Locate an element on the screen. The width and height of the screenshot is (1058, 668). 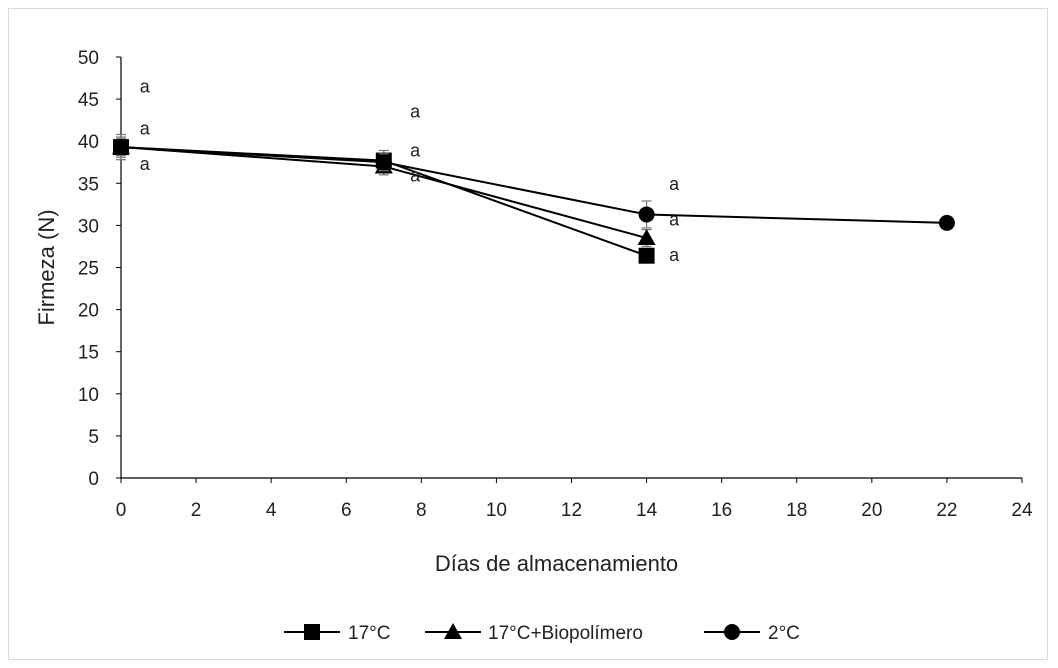
y-tick-label: 50 is located at coordinates (88, 58).